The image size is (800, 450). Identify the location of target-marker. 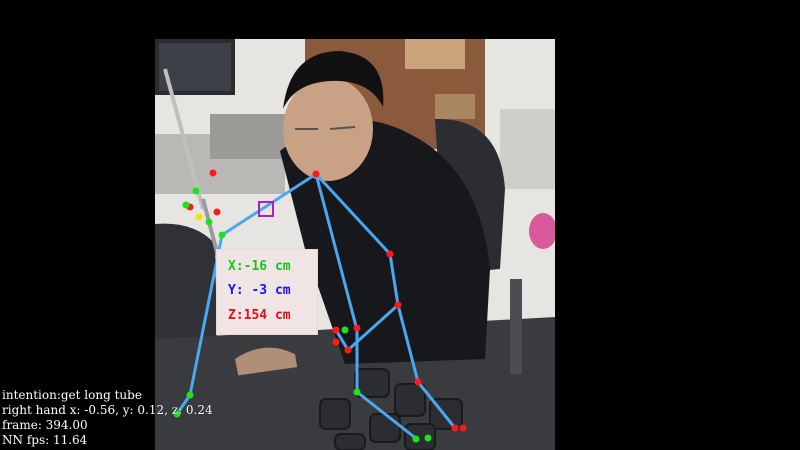
(266, 209).